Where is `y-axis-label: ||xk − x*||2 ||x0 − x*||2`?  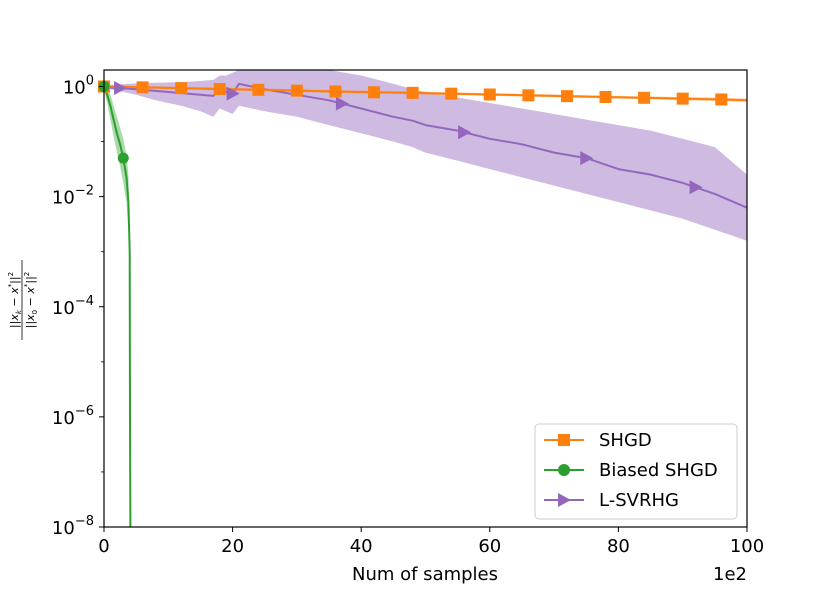
y-axis-label: ||xk − x*||2 ||x0 − x*||2 is located at coordinates (23, 300).